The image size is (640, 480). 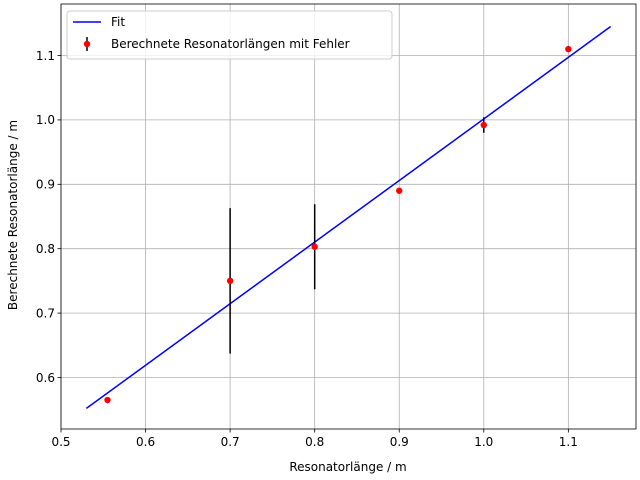 I want to click on x-tick-label: 0.9, so click(x=399, y=442).